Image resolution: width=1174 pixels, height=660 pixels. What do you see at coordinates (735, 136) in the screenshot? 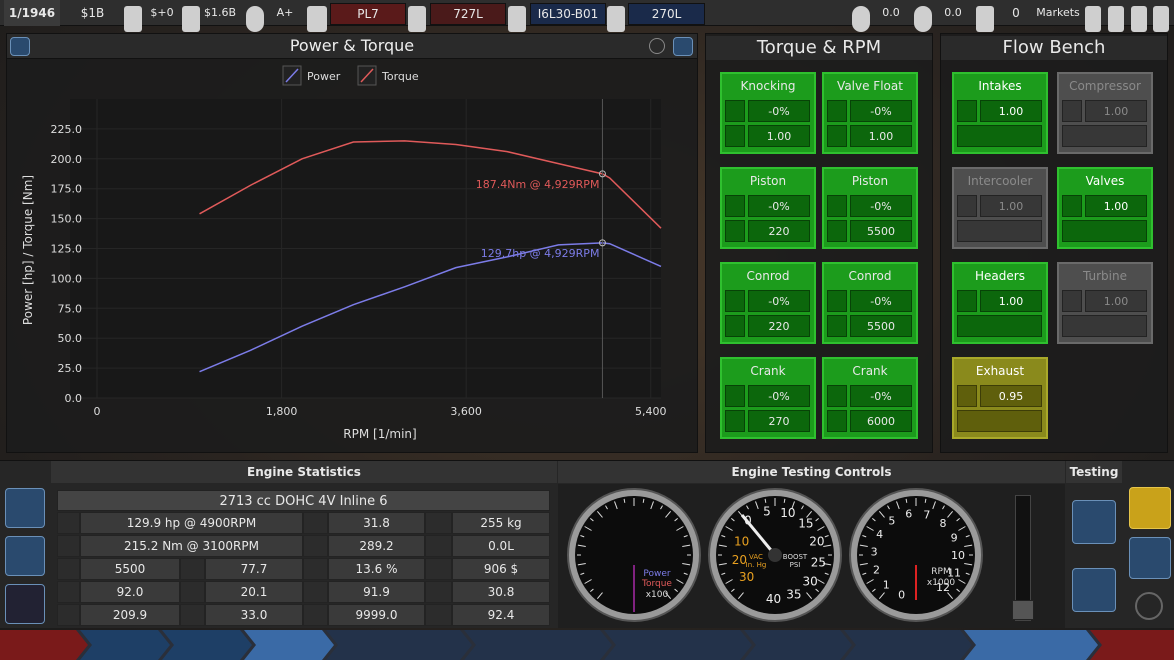
I see `card-icon` at bounding box center [735, 136].